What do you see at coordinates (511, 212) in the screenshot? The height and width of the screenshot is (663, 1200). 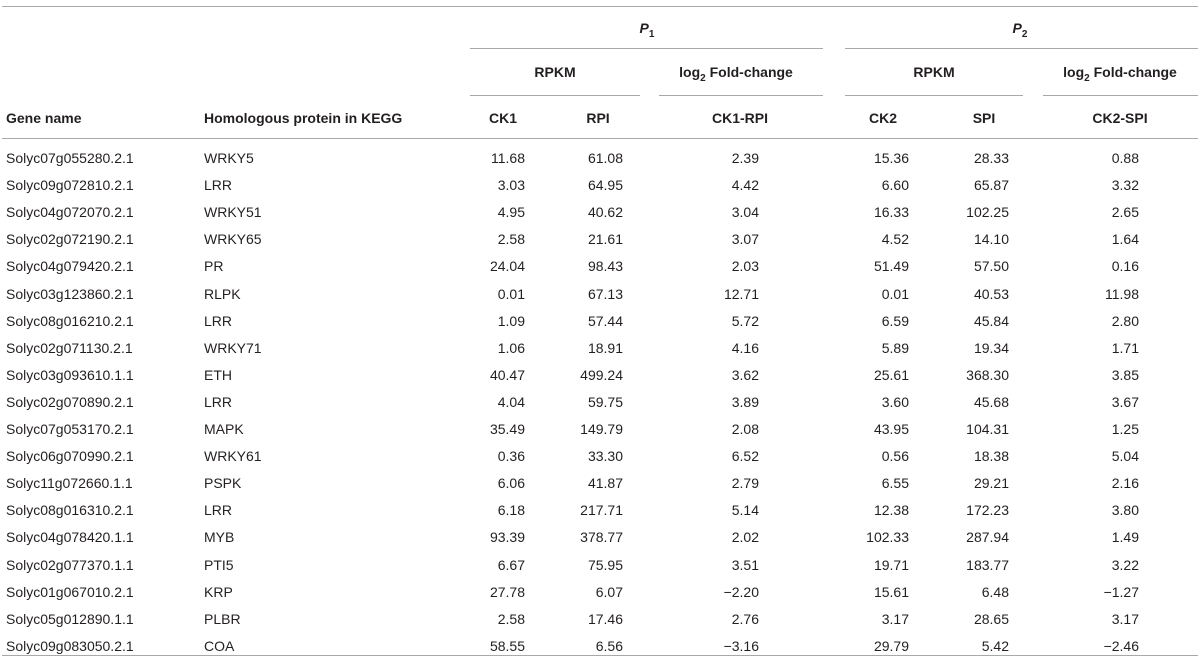 I see `ck1-cell: 4.95` at bounding box center [511, 212].